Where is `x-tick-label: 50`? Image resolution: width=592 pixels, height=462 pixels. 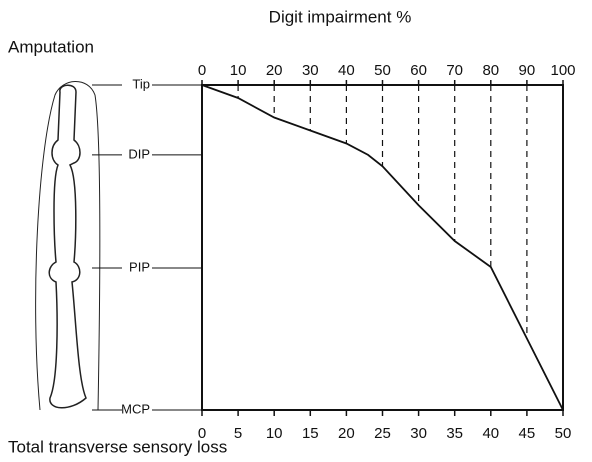
x-tick-label: 50 is located at coordinates (382, 70).